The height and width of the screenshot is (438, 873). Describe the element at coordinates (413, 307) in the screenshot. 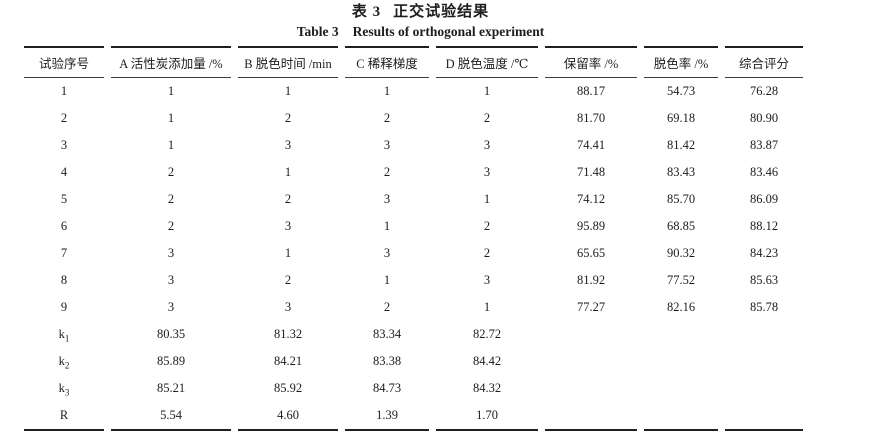

I see `table-row: 9 3 3 2 1 77.27 82.16 85.78` at that location.